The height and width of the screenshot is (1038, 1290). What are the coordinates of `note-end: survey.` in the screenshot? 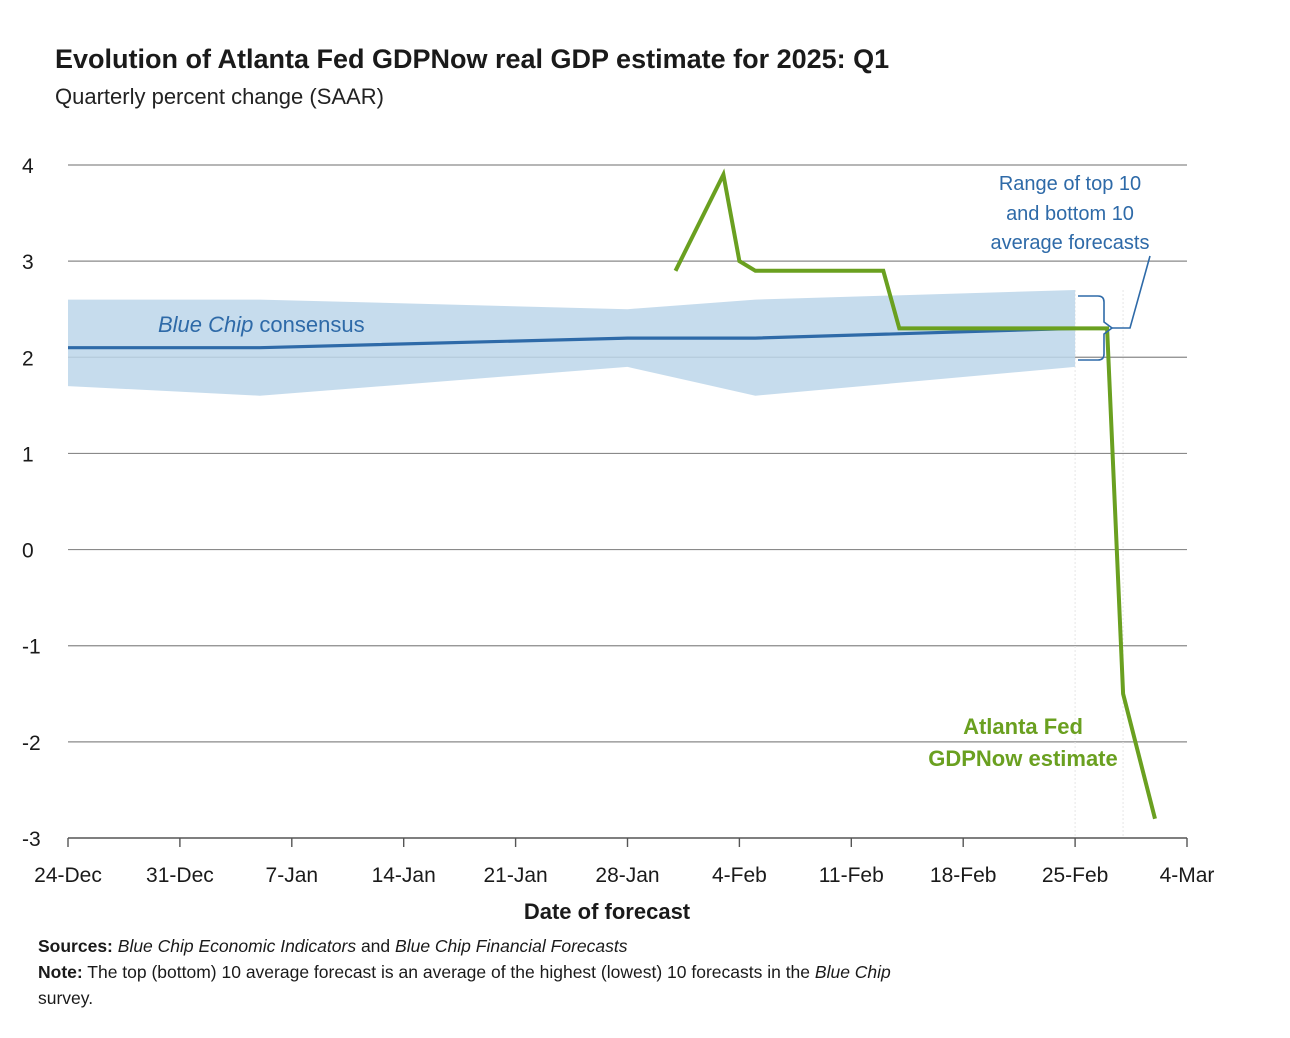 It's located at (66, 998).